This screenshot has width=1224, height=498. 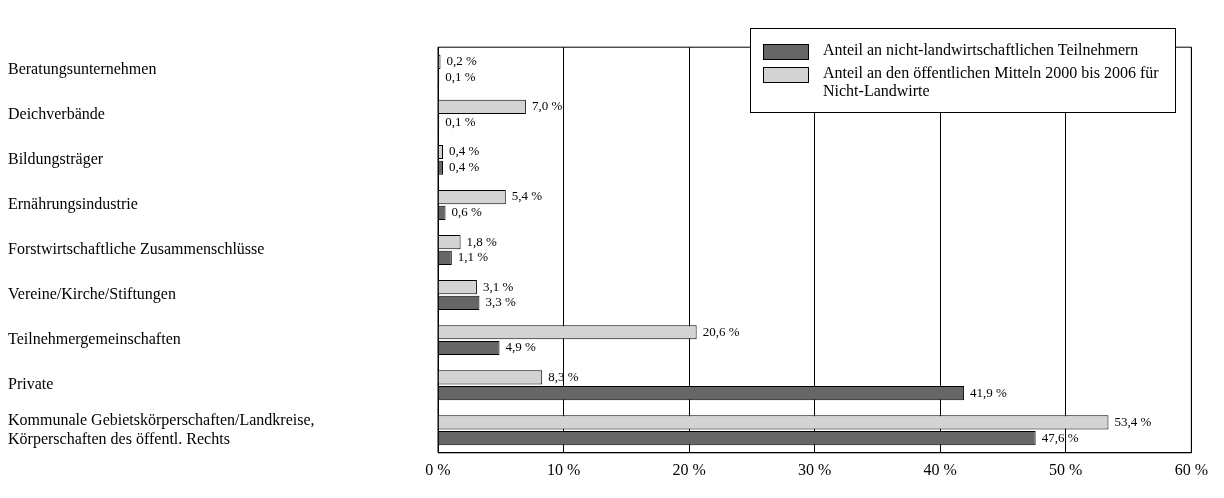 What do you see at coordinates (547, 106) in the screenshot?
I see `data-label: 7,0 %` at bounding box center [547, 106].